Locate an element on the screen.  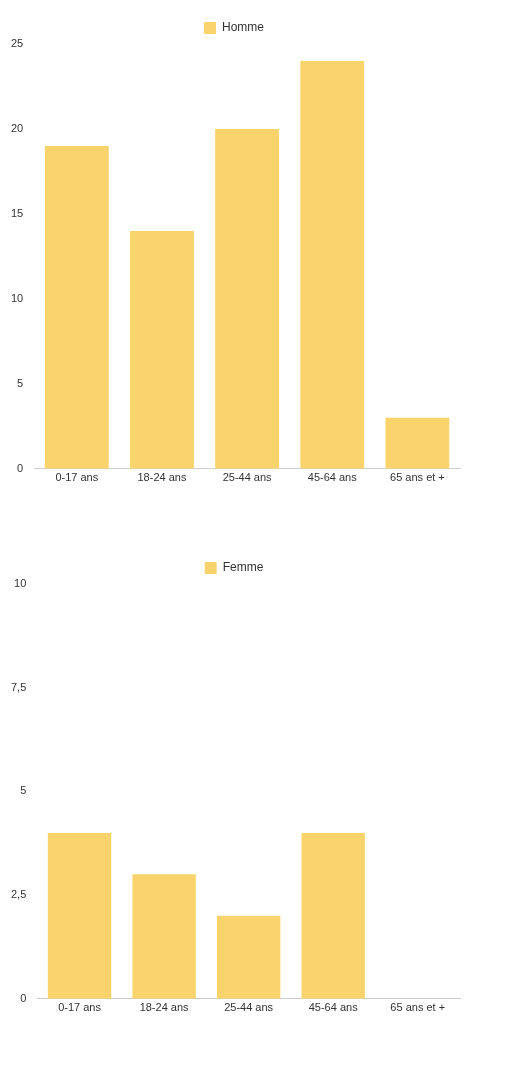
legend-label: Homme is located at coordinates (243, 27).